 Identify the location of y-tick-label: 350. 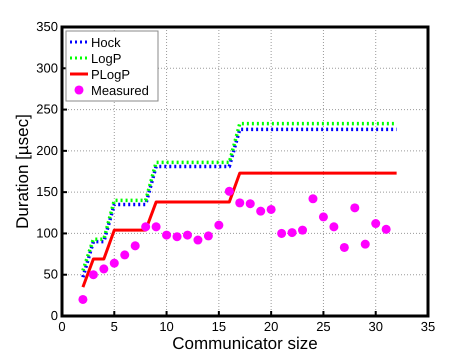
(47, 26).